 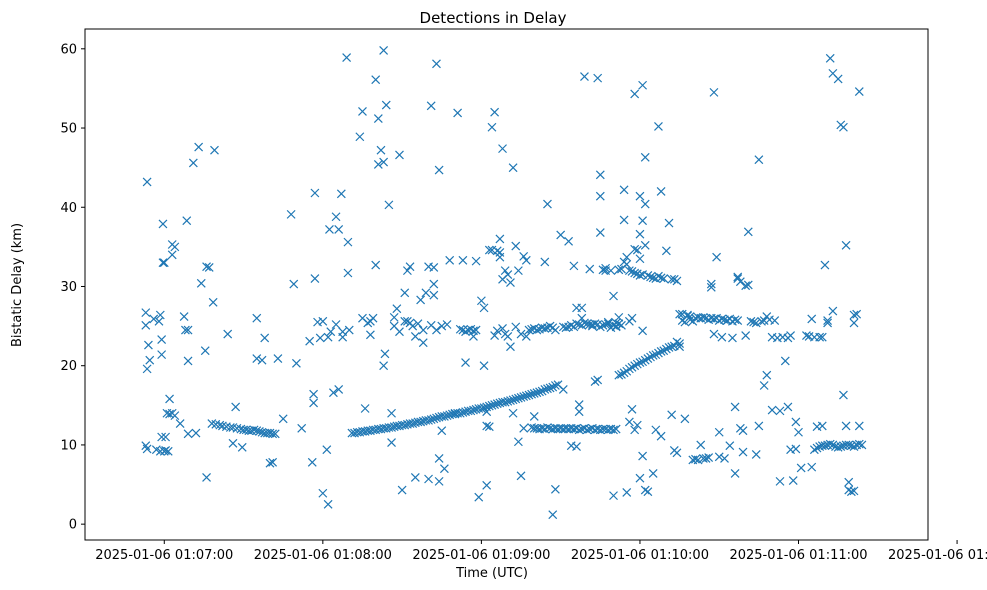 What do you see at coordinates (73, 525) in the screenshot?
I see `y-tick-label: 0` at bounding box center [73, 525].